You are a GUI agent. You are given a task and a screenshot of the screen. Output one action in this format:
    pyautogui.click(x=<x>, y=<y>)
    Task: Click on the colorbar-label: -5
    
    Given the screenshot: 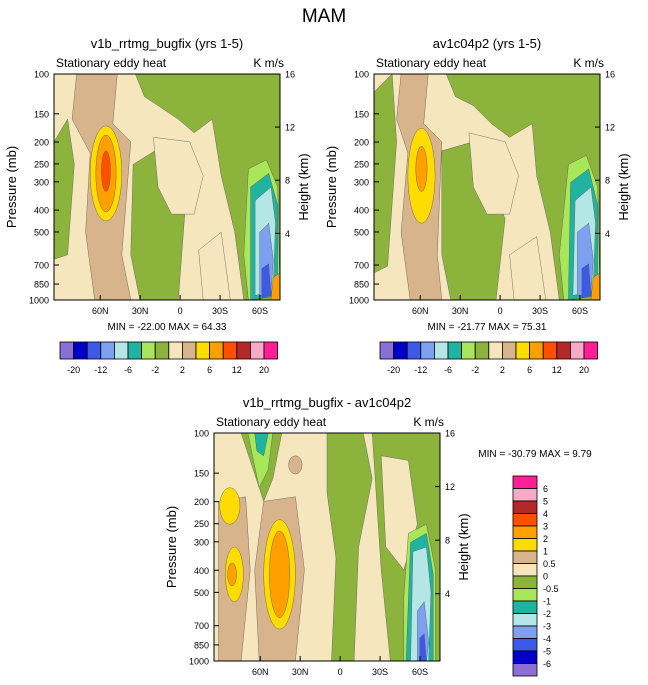 What is the action you would take?
    pyautogui.click(x=547, y=652)
    